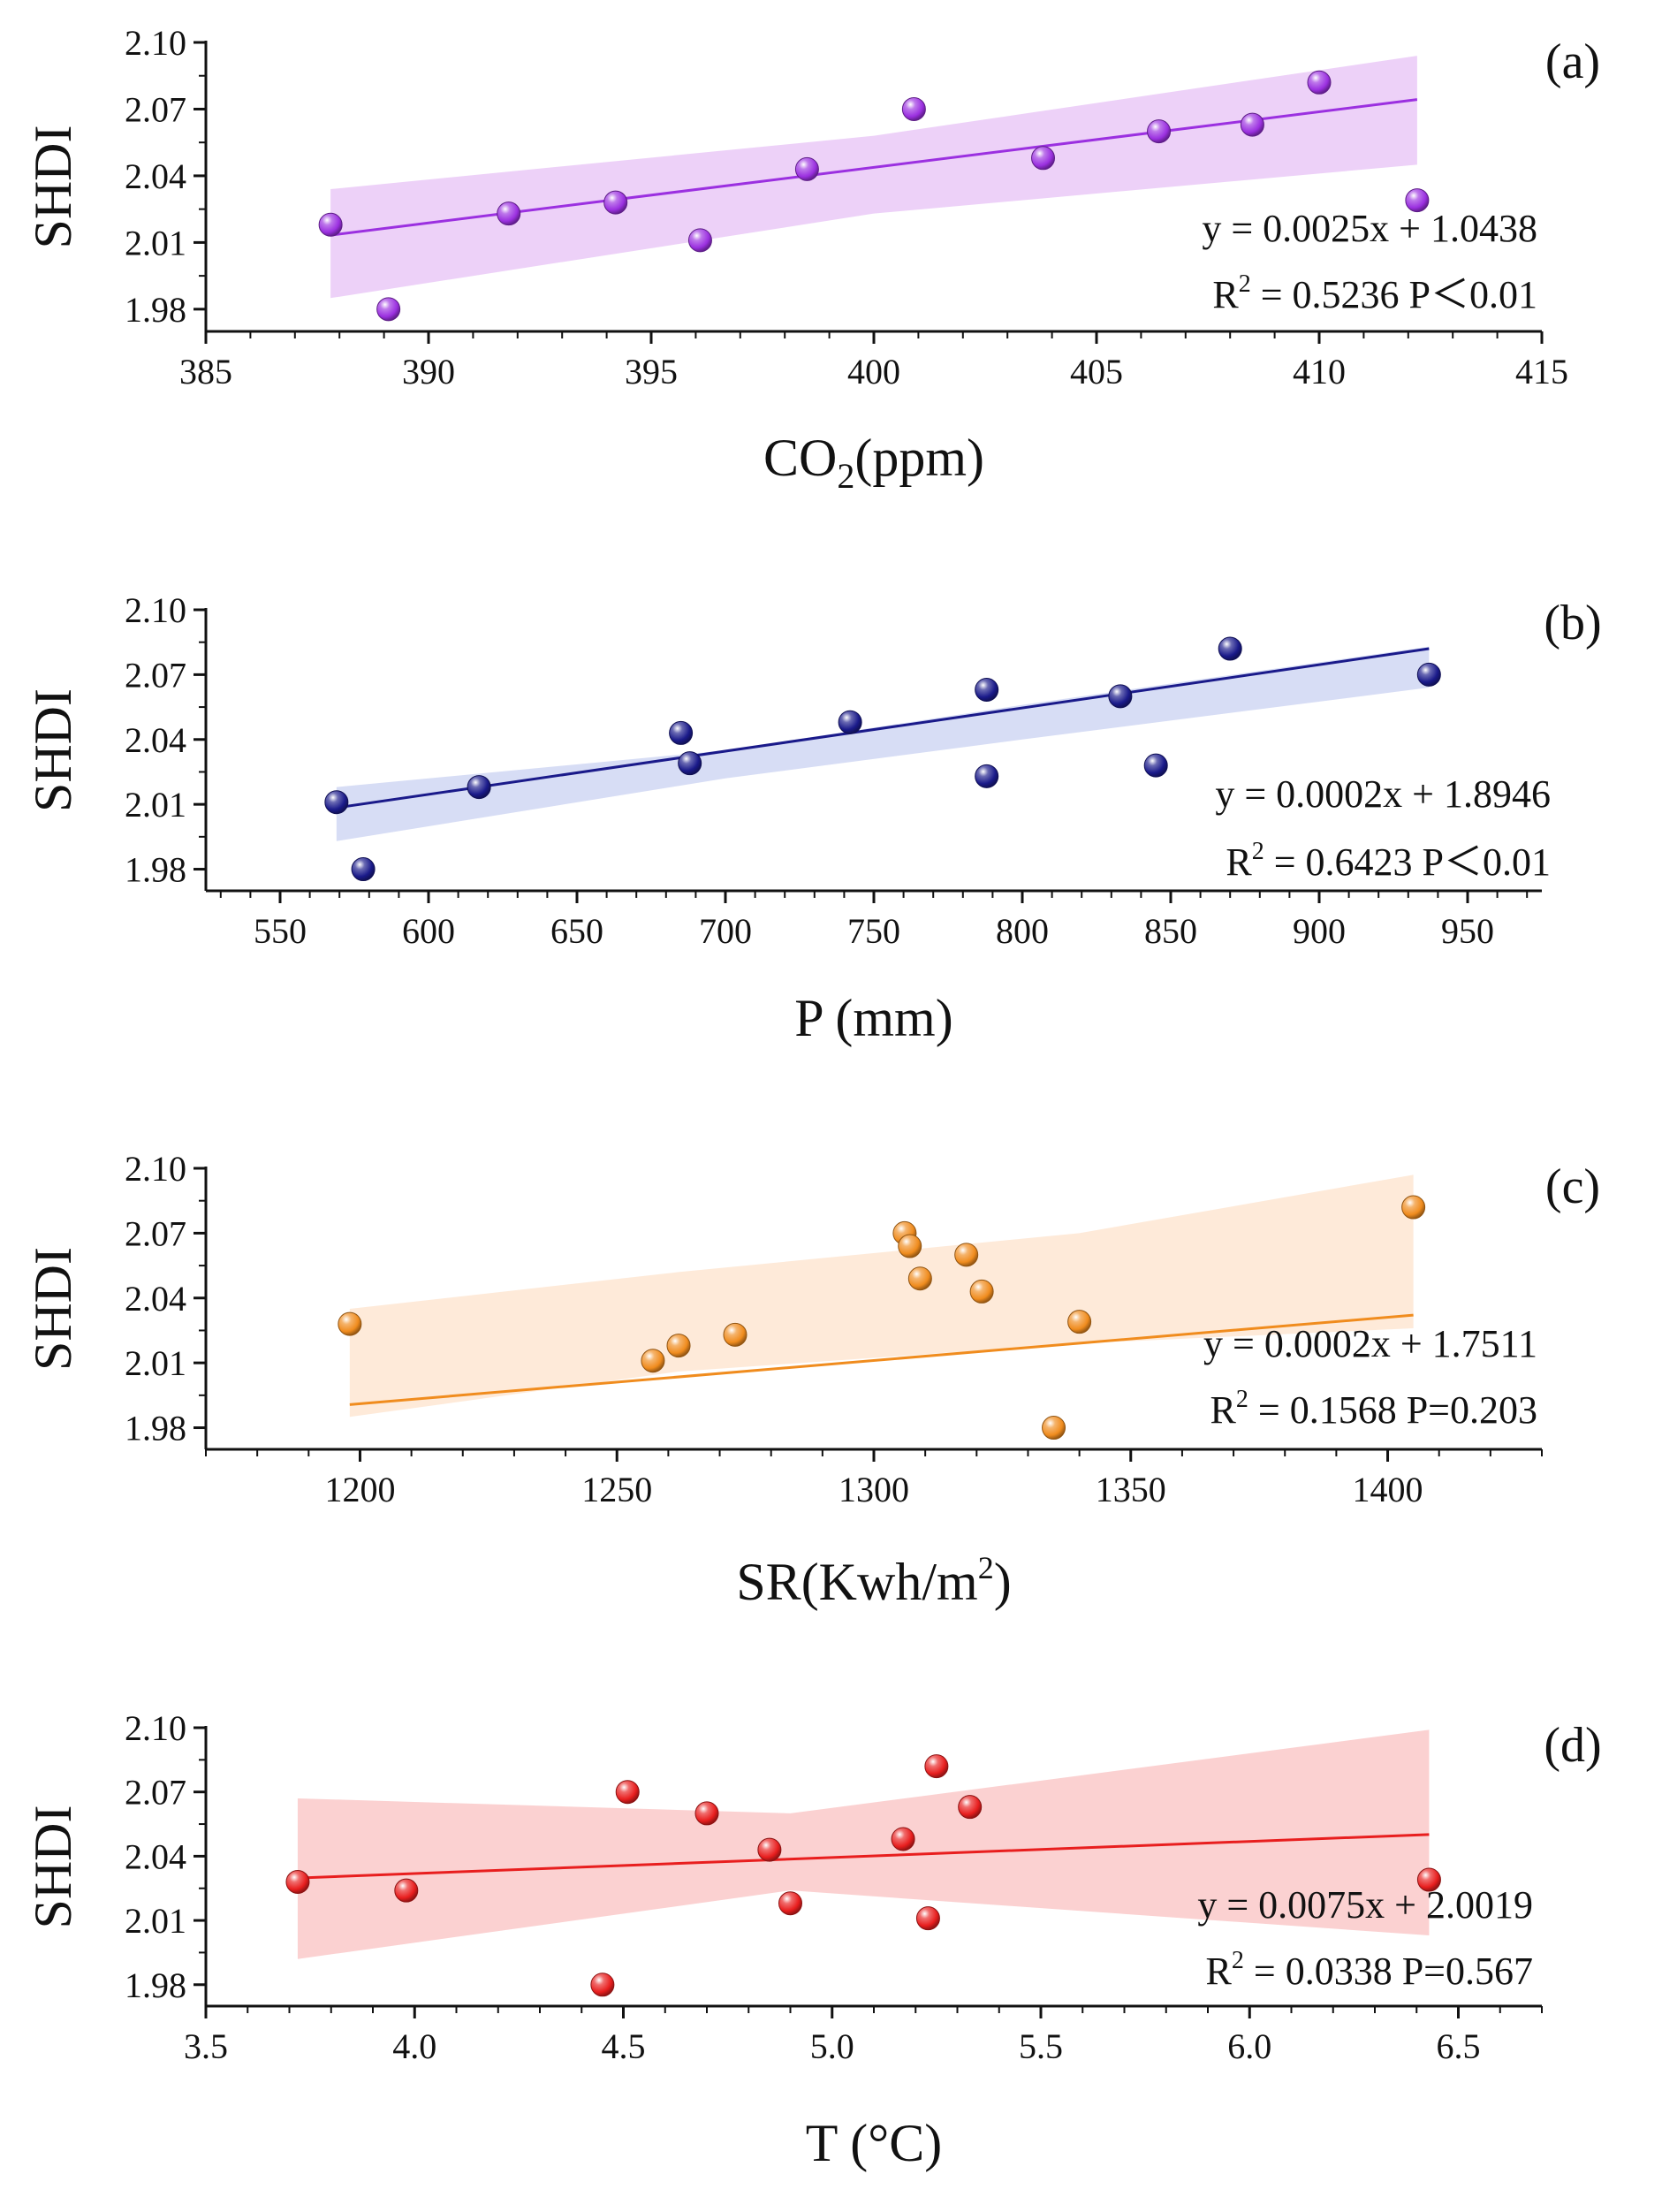  Describe the element at coordinates (1389, 861) in the screenshot. I see `r-squared-text: R2 = 0.6423 P＜0.01` at that location.